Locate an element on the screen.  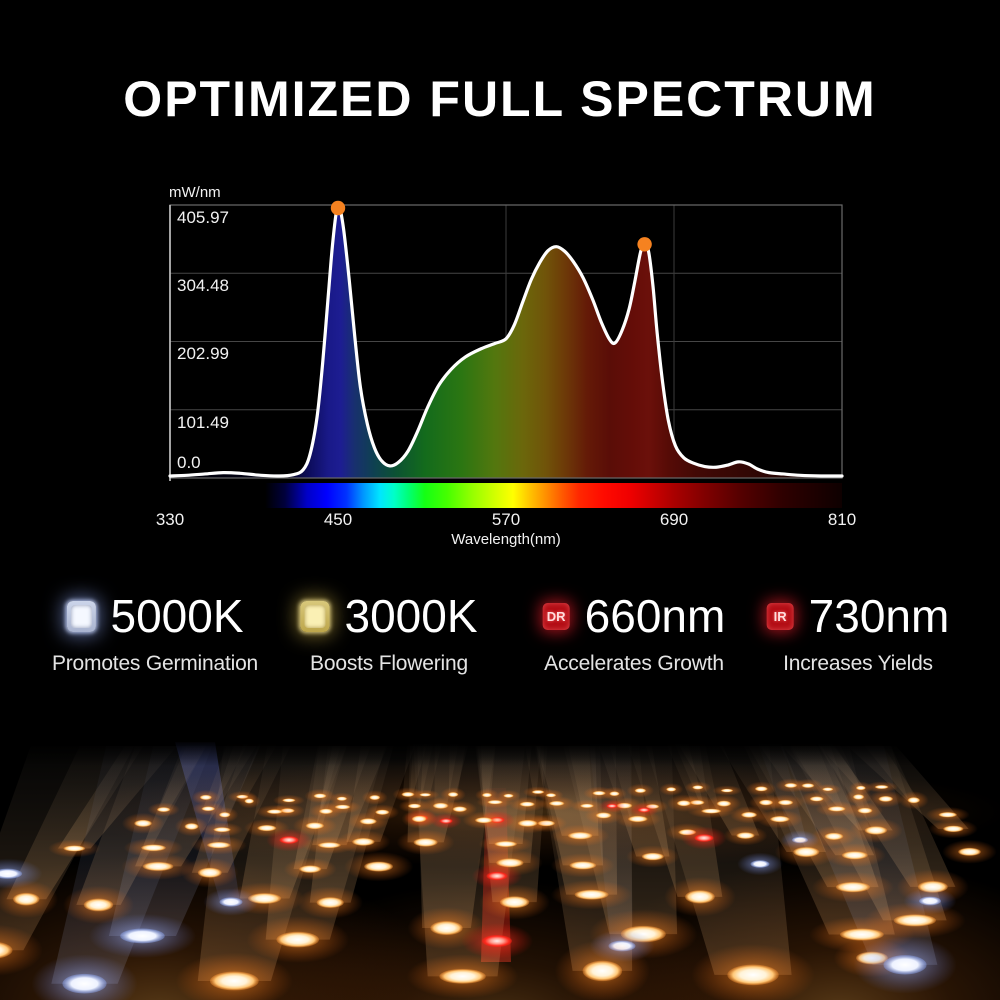
x-tick-label: 570 is located at coordinates (506, 519).